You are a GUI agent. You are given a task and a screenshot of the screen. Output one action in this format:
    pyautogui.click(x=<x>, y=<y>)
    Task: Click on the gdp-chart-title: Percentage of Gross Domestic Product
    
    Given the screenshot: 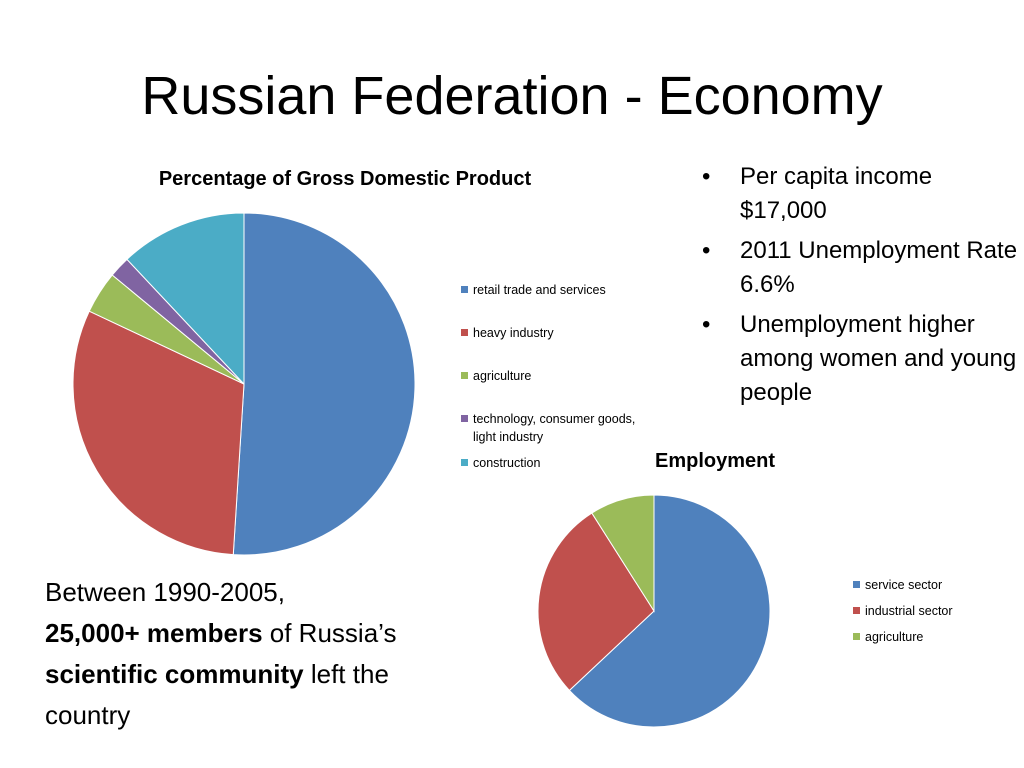 What is the action you would take?
    pyautogui.click(x=345, y=179)
    